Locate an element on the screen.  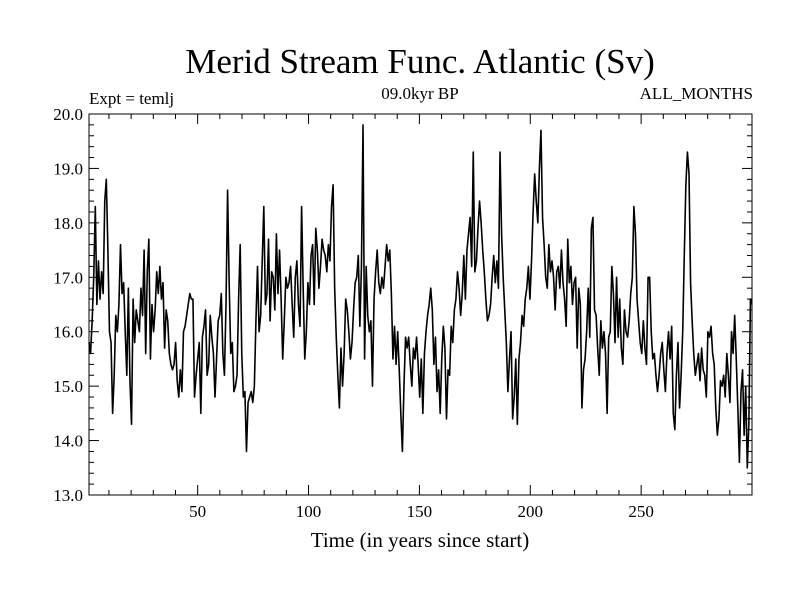
chart-title: Merid Stream Func. Atlantic (Sv) is located at coordinates (420, 61).